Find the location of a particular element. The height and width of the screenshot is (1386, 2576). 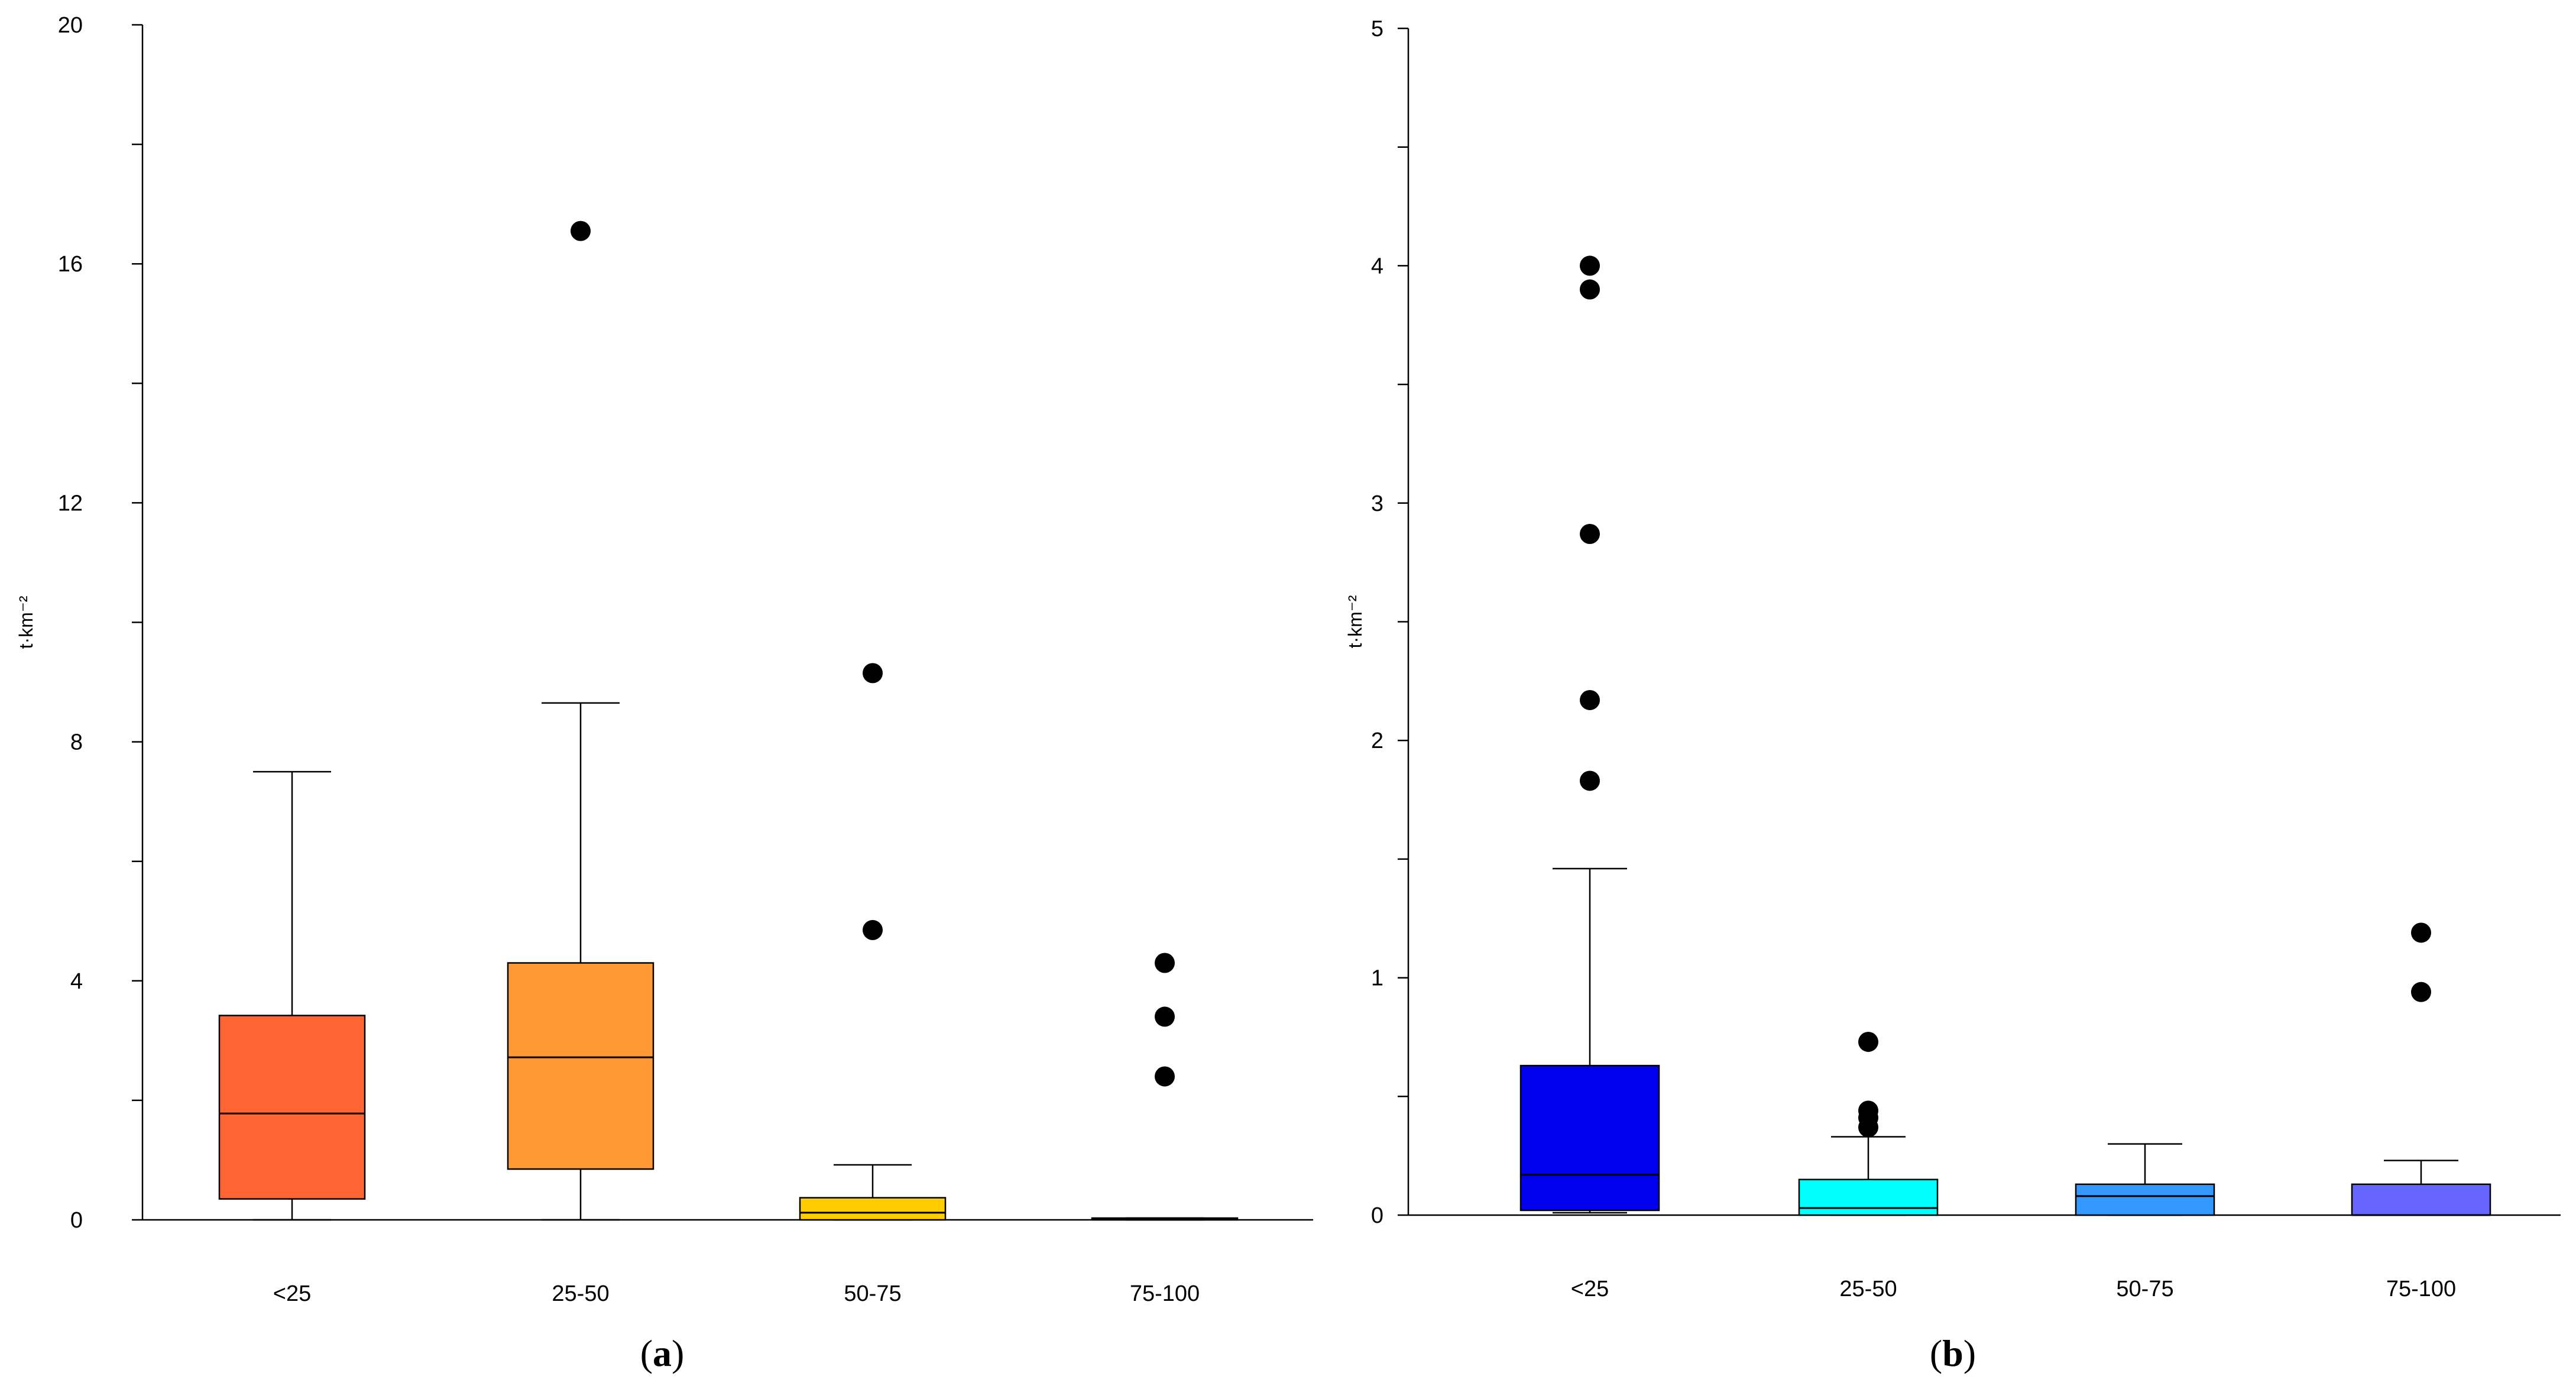

y-tick-label: 8 is located at coordinates (76, 742).